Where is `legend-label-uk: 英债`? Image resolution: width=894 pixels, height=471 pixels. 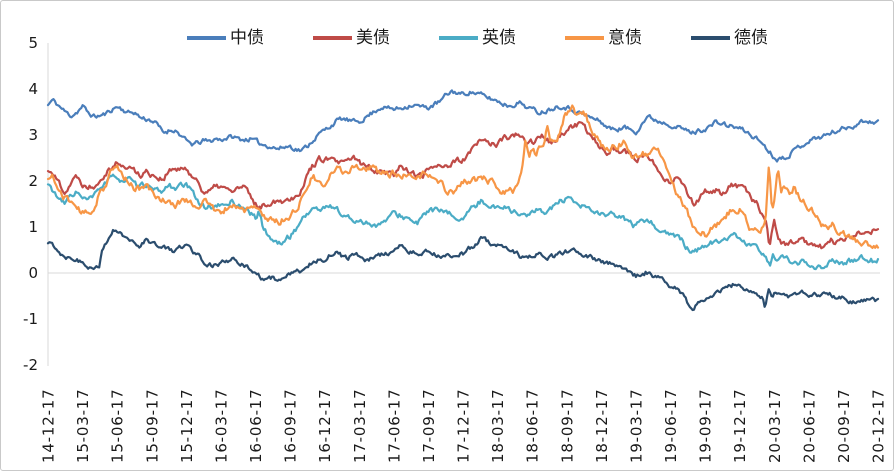 legend-label-uk: 英债 is located at coordinates (499, 38).